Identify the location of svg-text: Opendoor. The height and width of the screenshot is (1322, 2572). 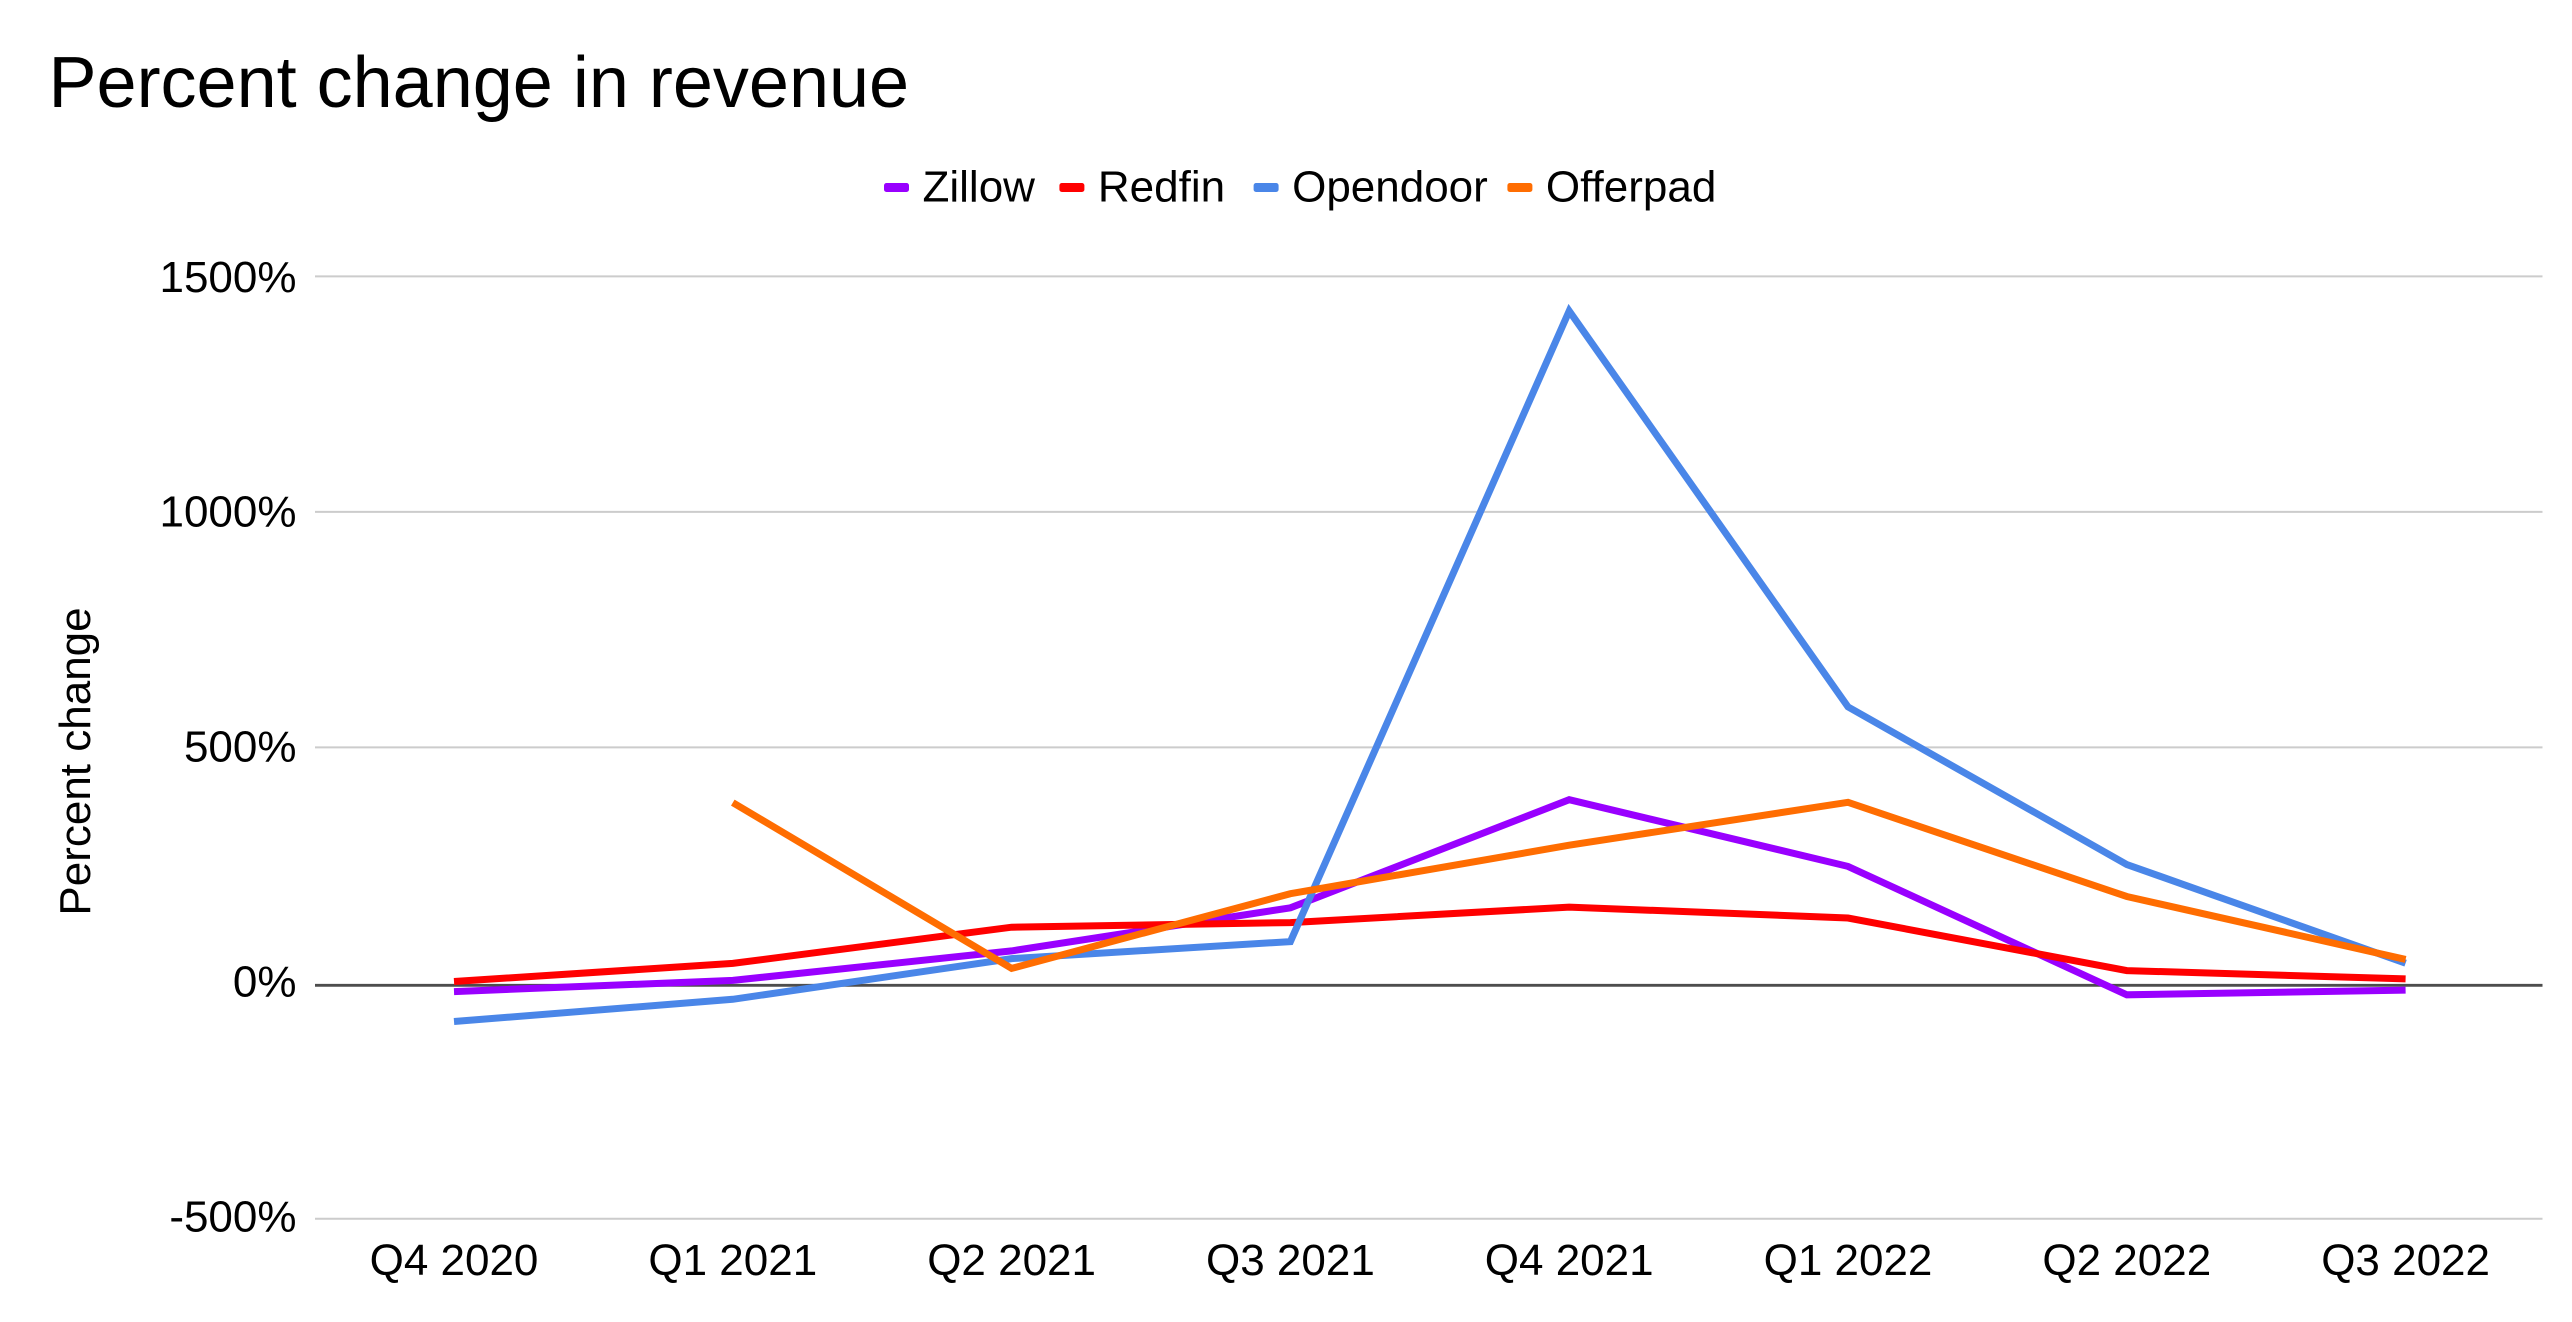
(1390, 187).